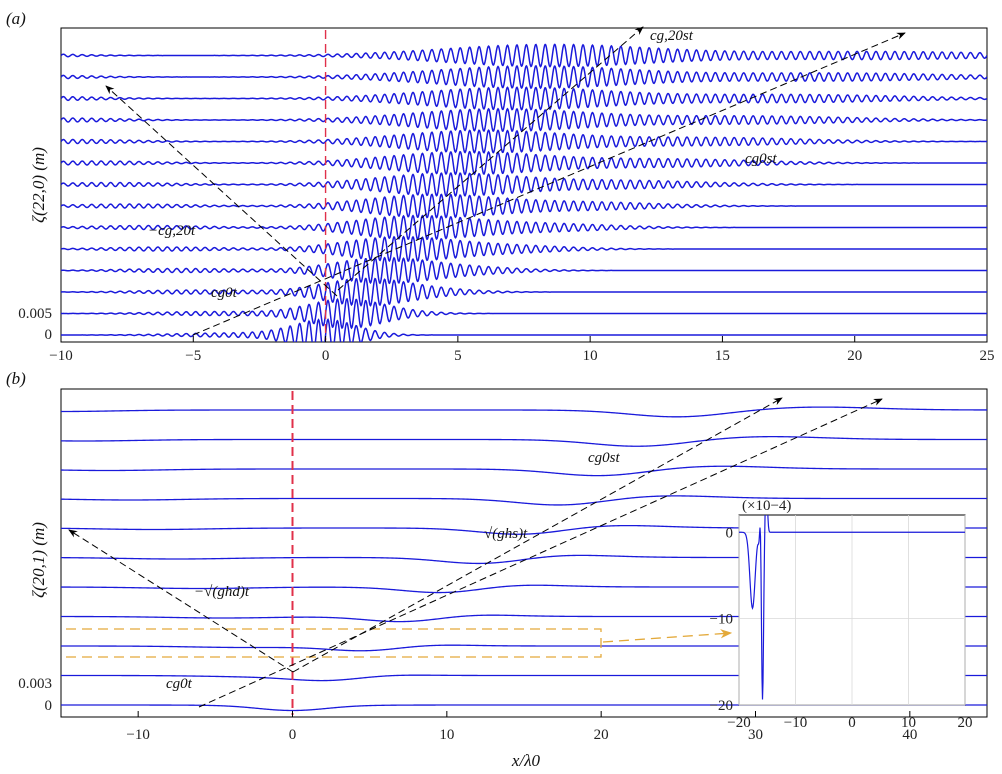 This screenshot has height=774, width=1002. Describe the element at coordinates (672, 36) in the screenshot. I see `panel-a-annotation-cg20st: cg,20st` at that location.